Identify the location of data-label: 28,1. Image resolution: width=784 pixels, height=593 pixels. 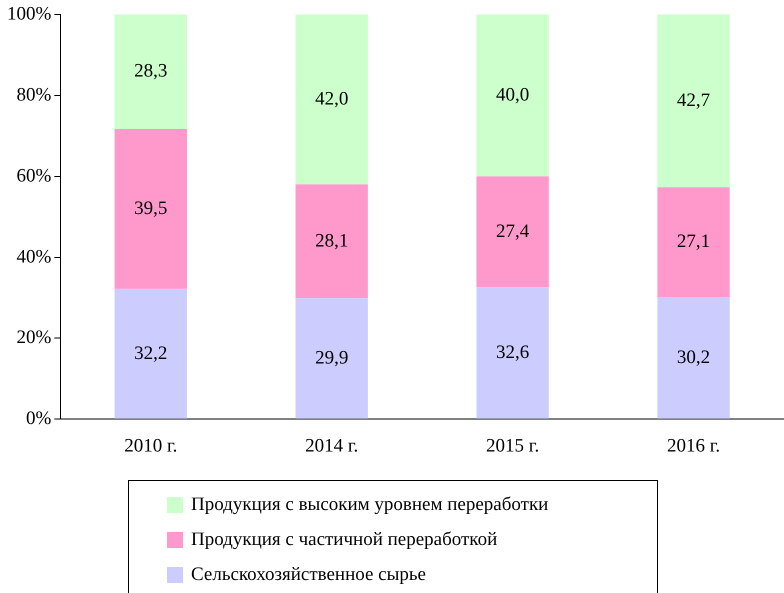
(331, 241).